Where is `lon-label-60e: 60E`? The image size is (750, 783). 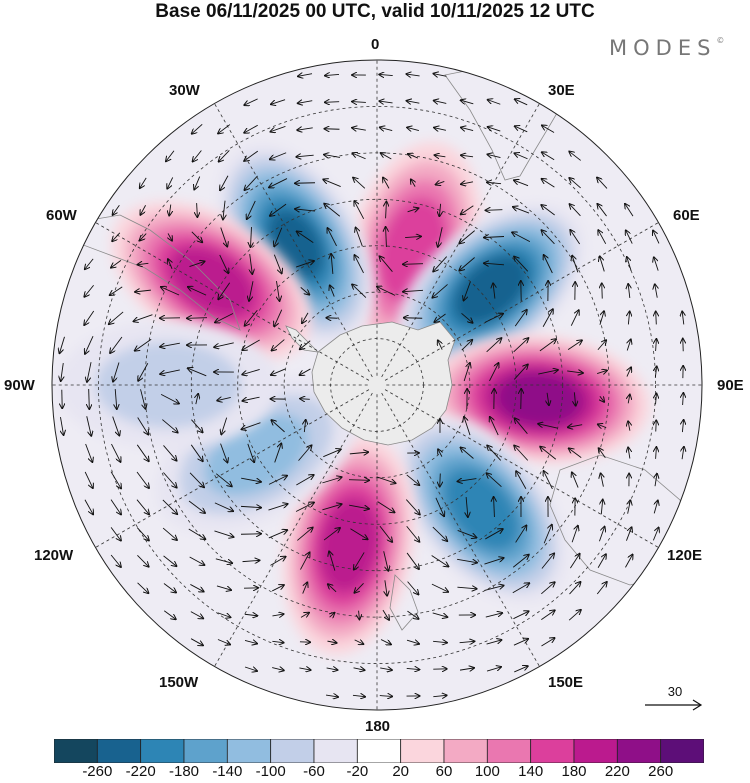
lon-label-60e: 60E is located at coordinates (686, 215).